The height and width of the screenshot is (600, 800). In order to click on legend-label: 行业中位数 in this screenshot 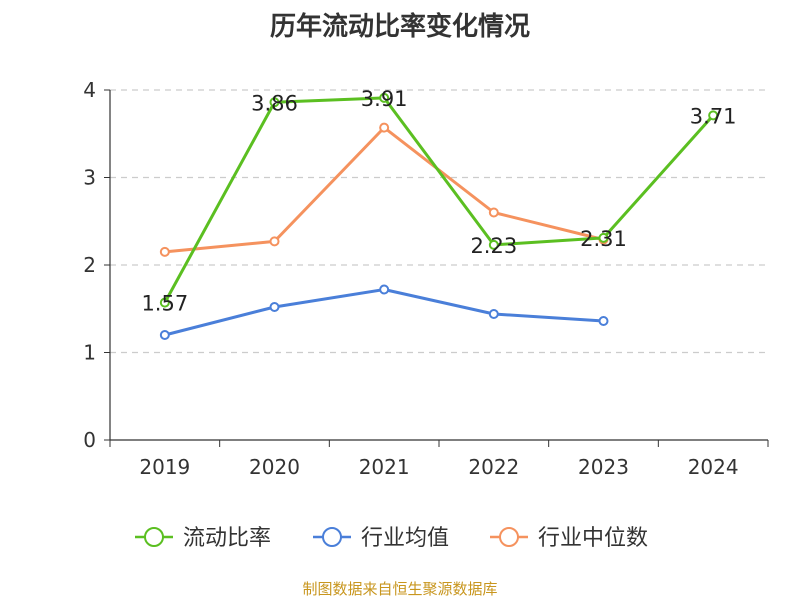, I will do `click(593, 538)`.